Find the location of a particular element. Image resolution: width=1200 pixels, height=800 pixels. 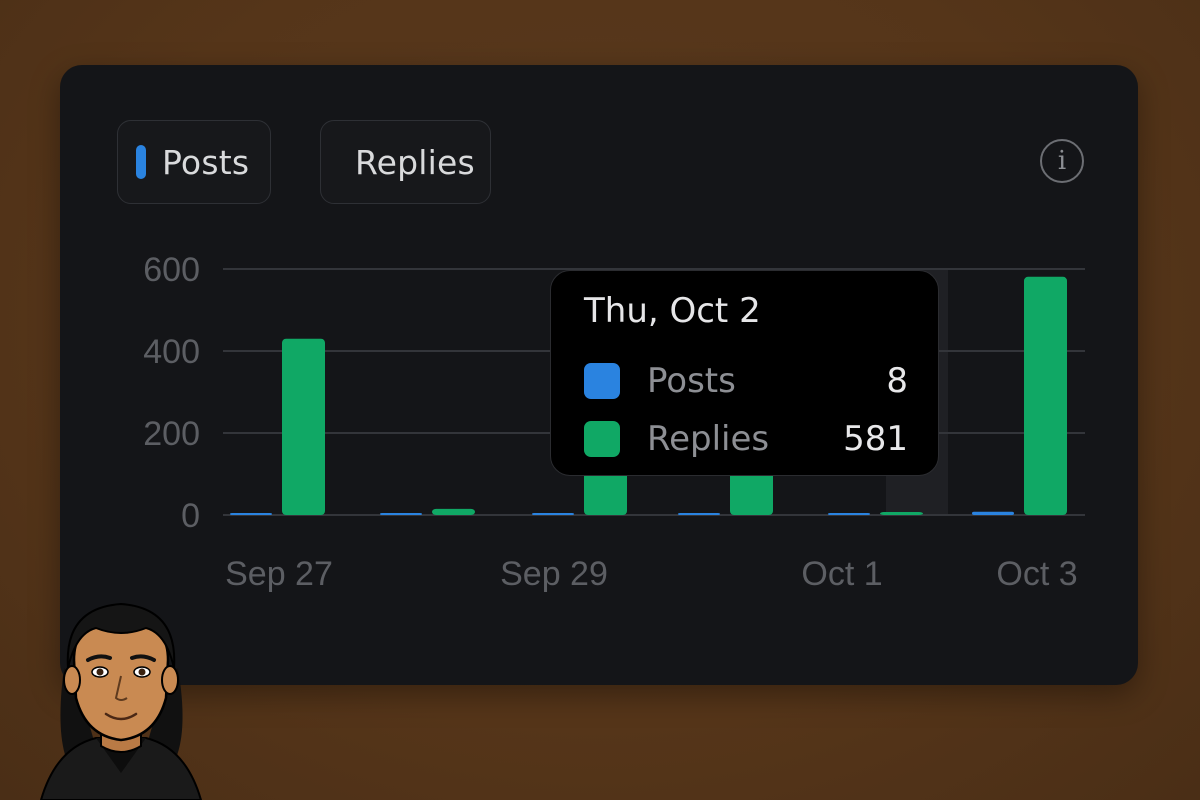

tooltip-row-posts: Posts 8 is located at coordinates (746, 381).